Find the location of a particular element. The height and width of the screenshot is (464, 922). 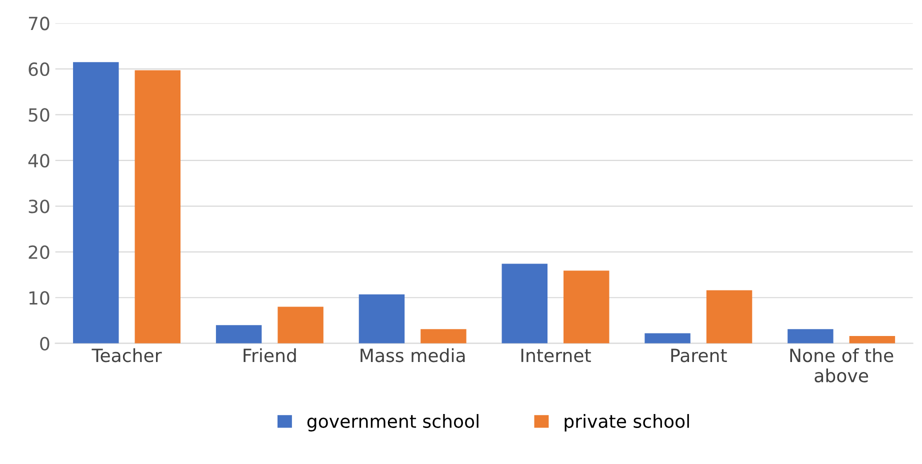

x-tick-label: Parent is located at coordinates (699, 355).